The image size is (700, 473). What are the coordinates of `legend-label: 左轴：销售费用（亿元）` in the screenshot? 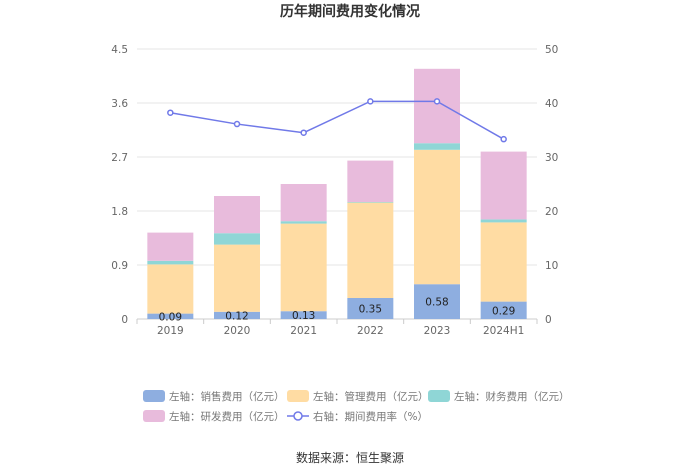 It's located at (227, 396).